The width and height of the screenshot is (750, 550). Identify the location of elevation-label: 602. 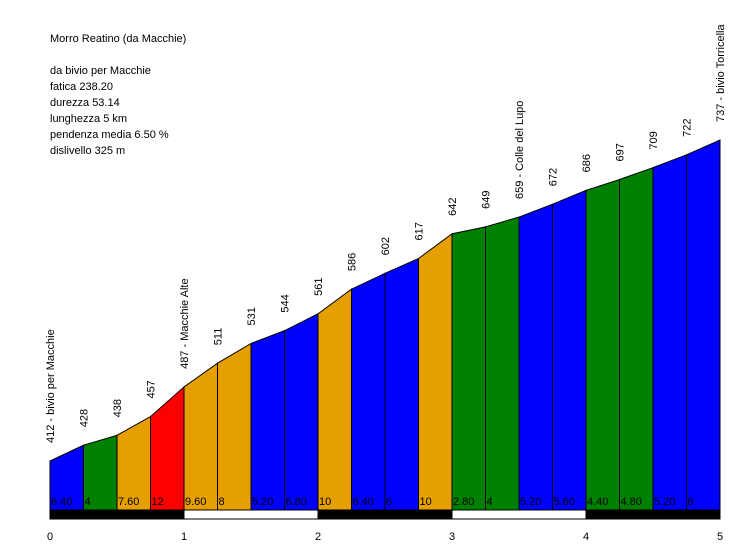
(386, 246).